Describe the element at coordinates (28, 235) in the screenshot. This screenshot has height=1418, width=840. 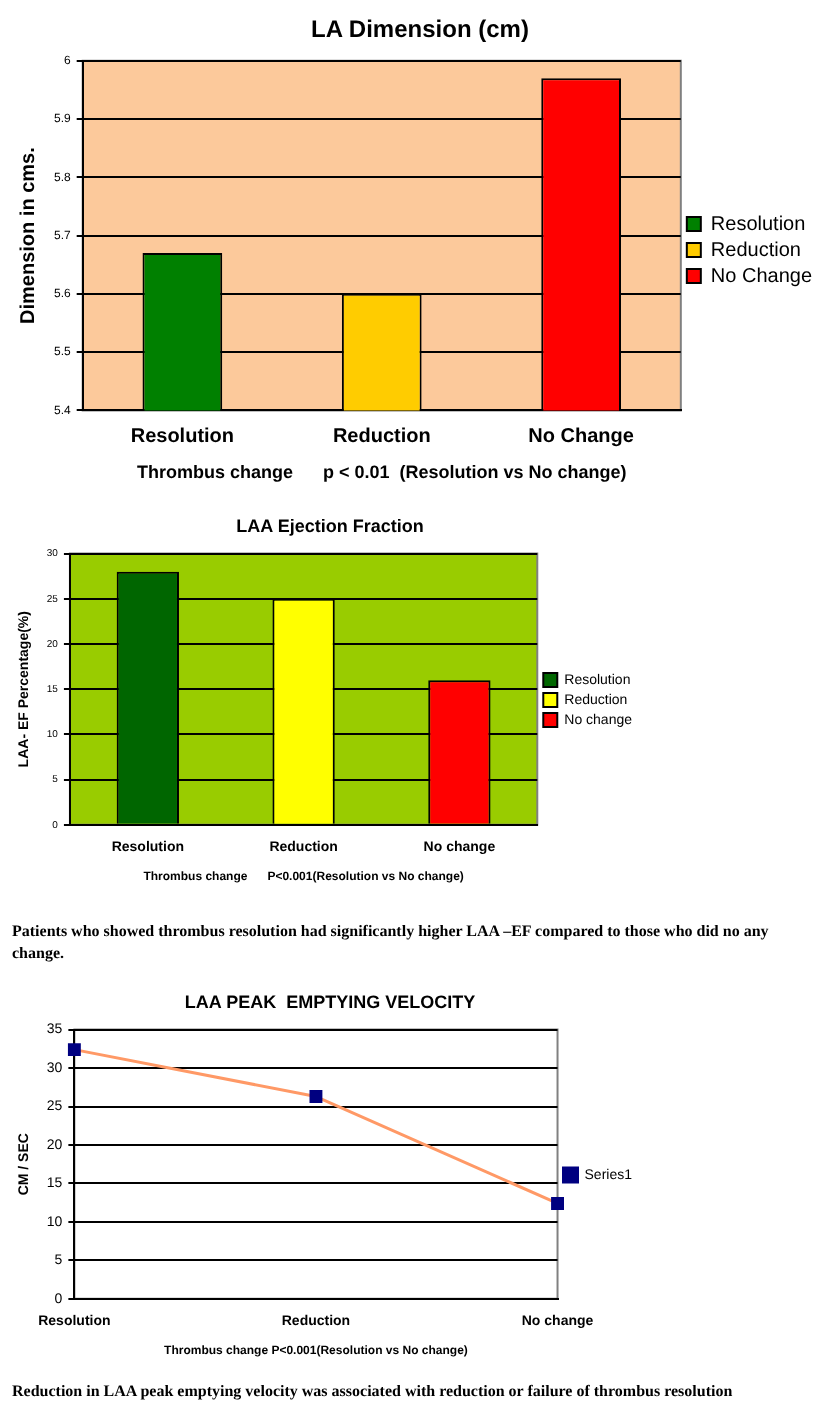
I see `y-axis-title: Dimension in cms.` at that location.